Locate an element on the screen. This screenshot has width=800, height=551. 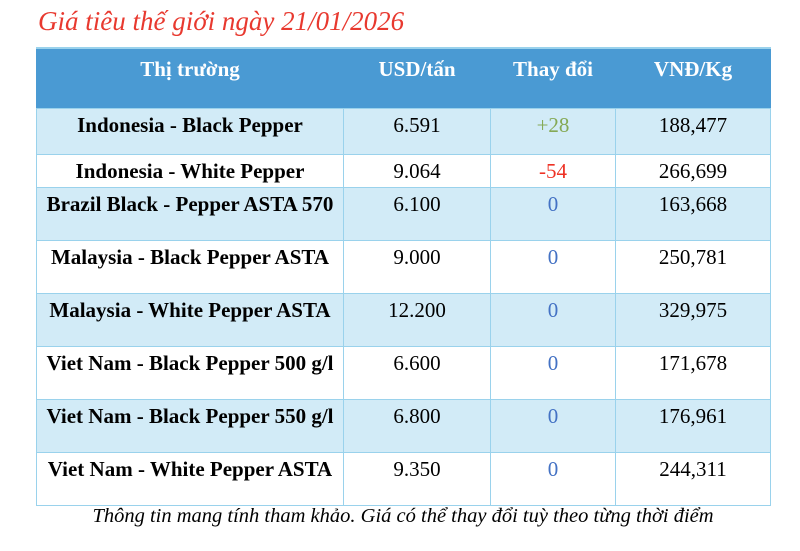
vnd-cell: 329,975 is located at coordinates (693, 320).